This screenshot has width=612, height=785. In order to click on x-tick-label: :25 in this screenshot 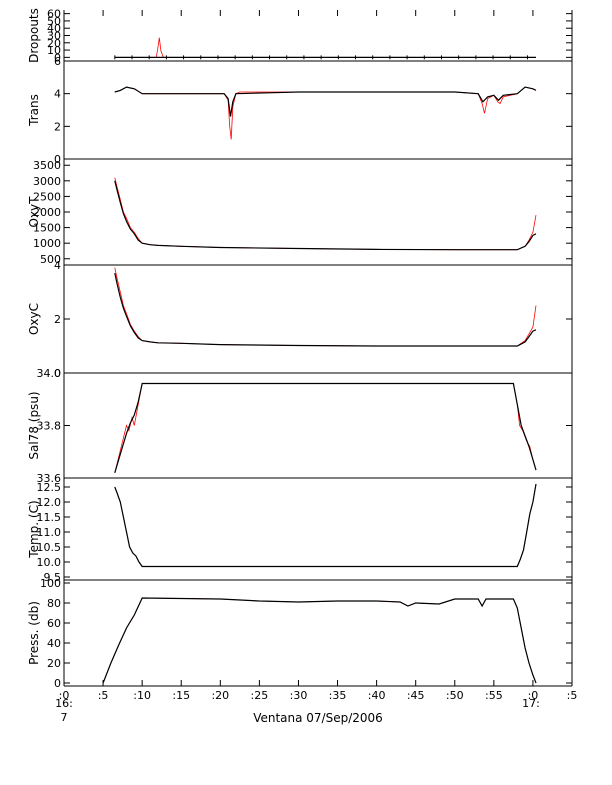, I will do `click(260, 695)`.